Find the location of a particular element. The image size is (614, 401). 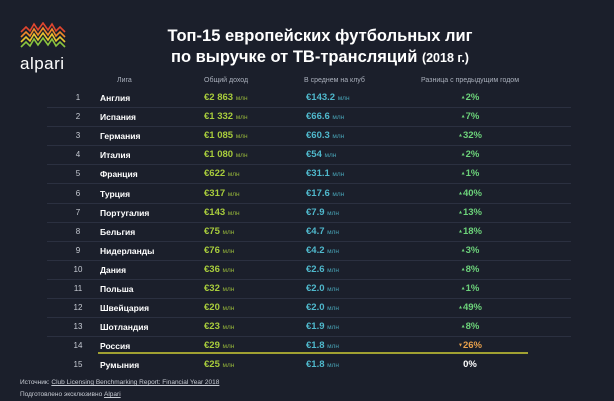

avg-revenue: €4.7 млн is located at coordinates (322, 231).